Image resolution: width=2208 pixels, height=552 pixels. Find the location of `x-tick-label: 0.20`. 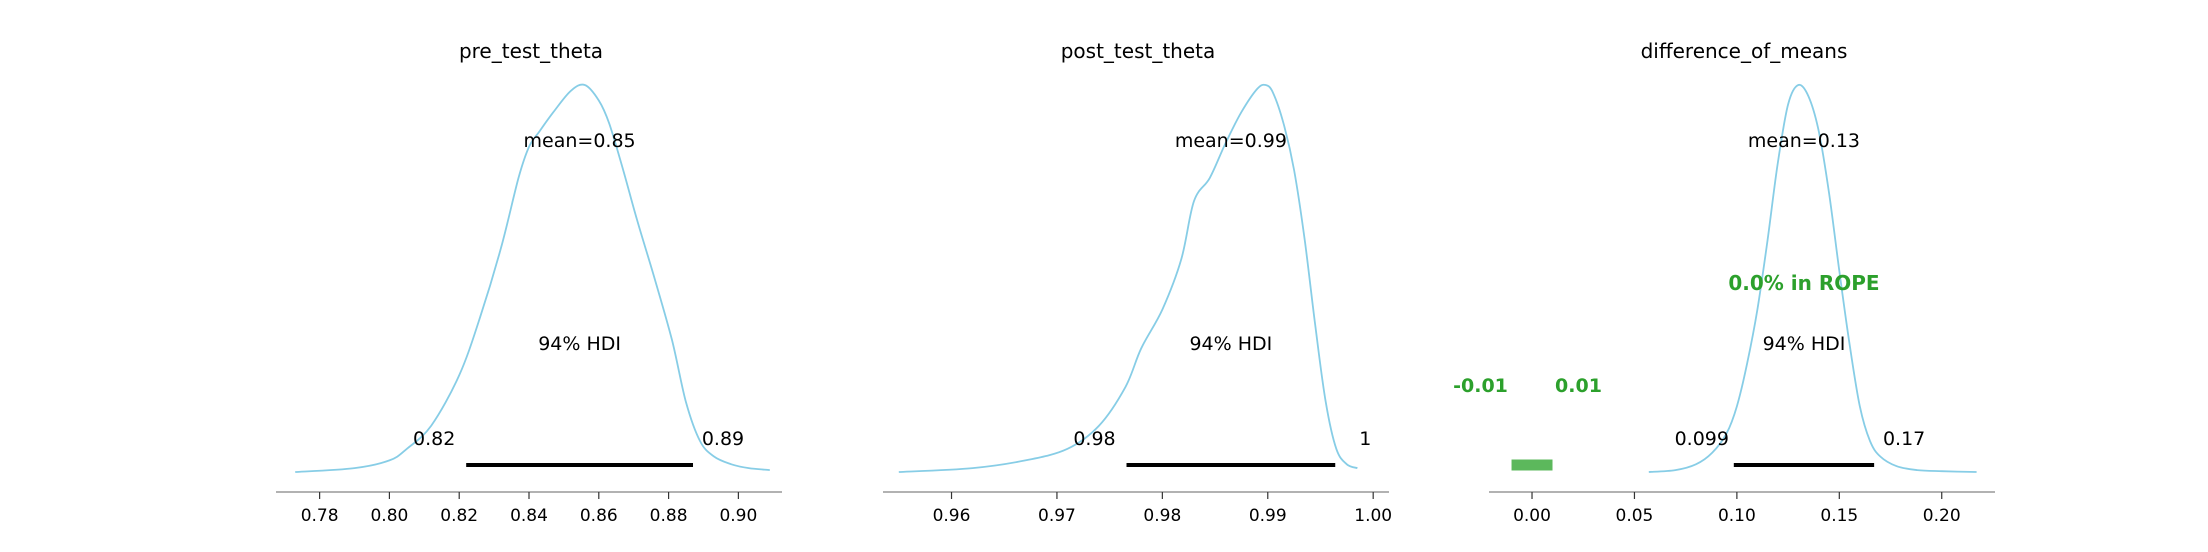

x-tick-label: 0.20 is located at coordinates (1942, 516).